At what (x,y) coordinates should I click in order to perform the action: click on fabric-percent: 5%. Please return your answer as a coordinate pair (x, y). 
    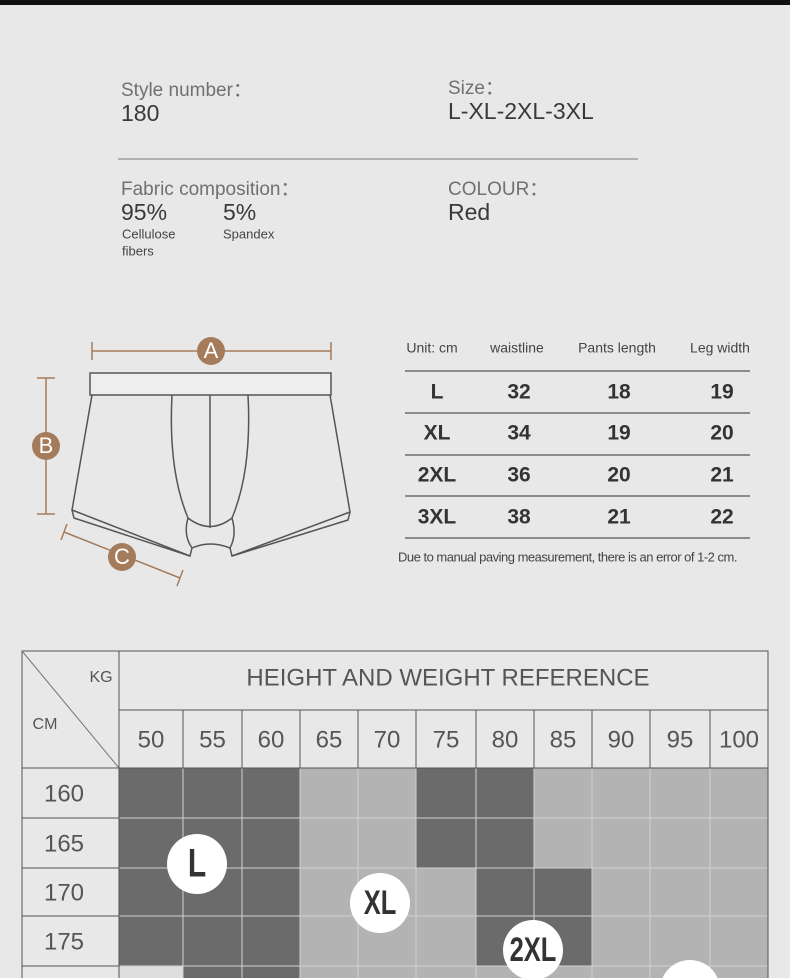
    Looking at the image, I should click on (239, 212).